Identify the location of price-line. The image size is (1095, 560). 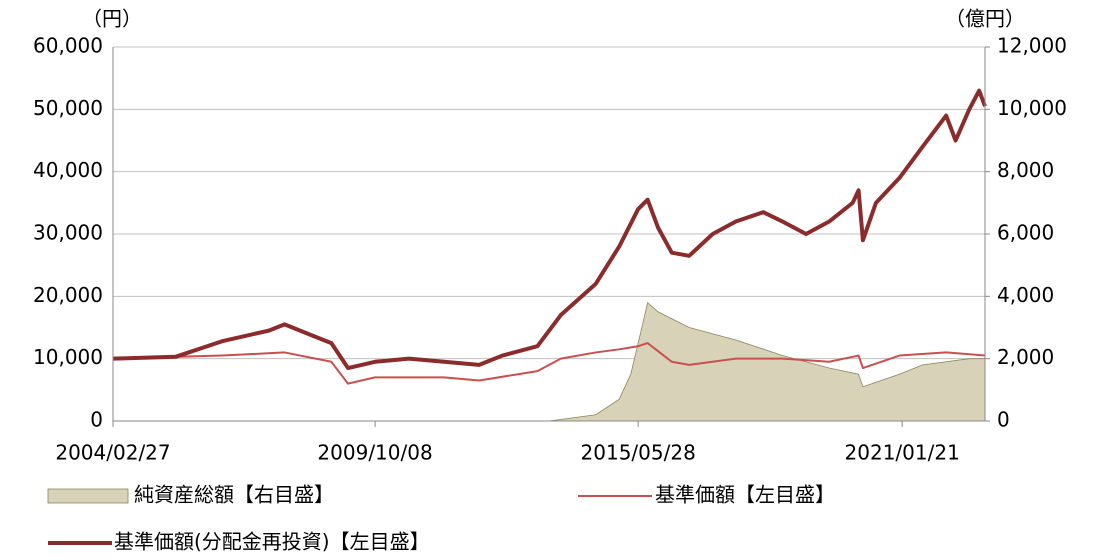
(549, 363).